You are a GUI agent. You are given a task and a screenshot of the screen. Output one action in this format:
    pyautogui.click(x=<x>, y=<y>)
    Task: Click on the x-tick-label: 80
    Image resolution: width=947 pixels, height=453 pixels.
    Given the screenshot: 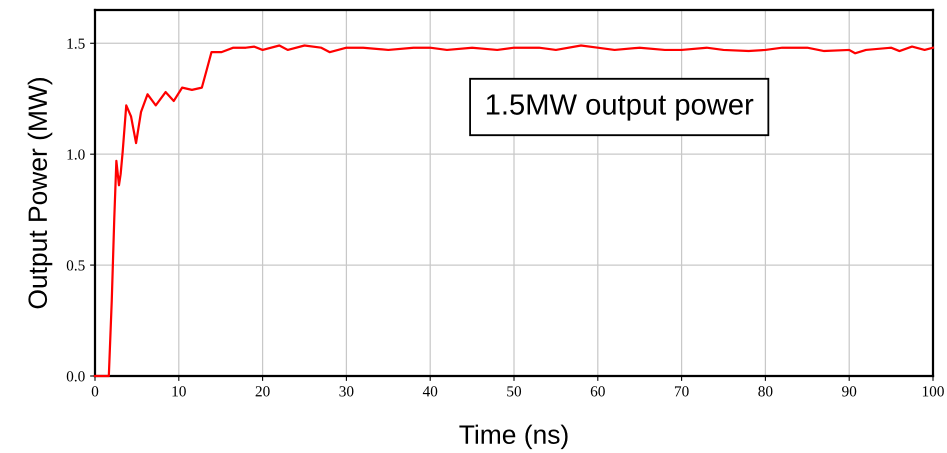 What is the action you would take?
    pyautogui.click(x=765, y=391)
    